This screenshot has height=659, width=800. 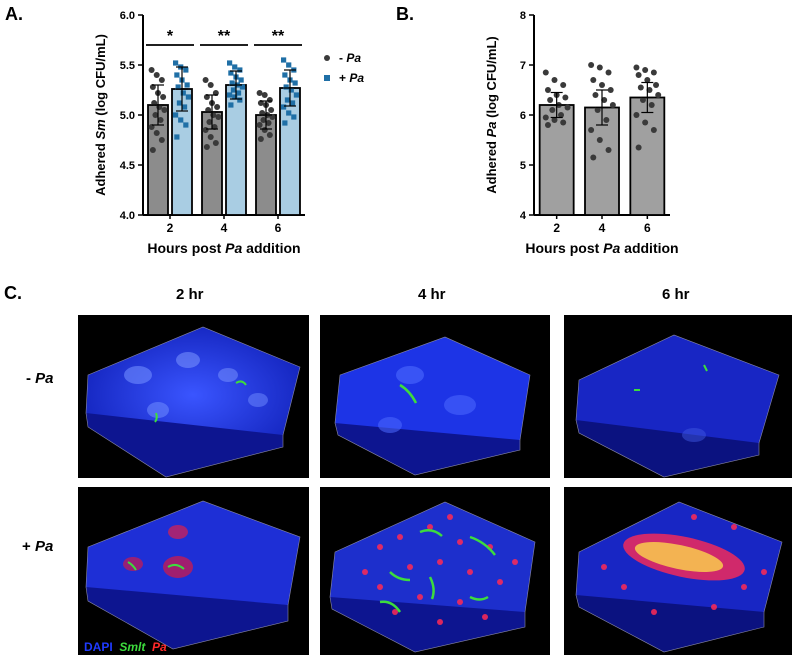 I want to click on x-tick-label: 4, so click(x=224, y=228).